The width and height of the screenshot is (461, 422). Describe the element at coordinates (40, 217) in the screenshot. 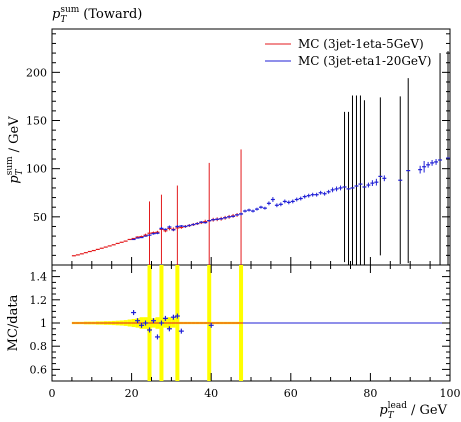

I see `y-tick-label: 50` at that location.